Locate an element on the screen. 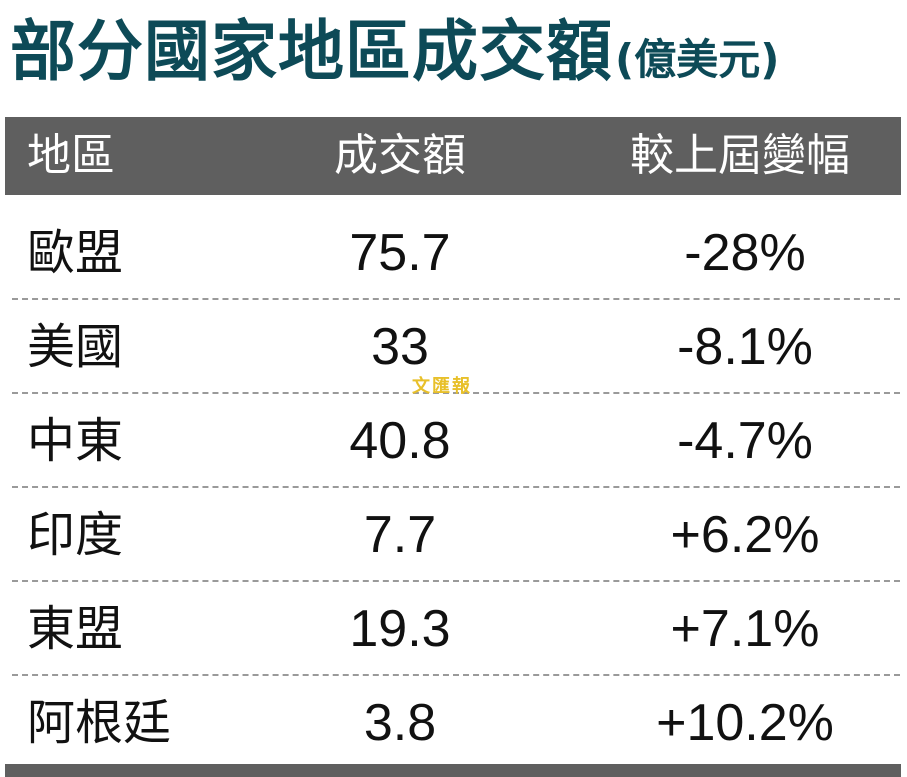 This screenshot has height=777, width=907. row-value: 40.8 is located at coordinates (400, 441).